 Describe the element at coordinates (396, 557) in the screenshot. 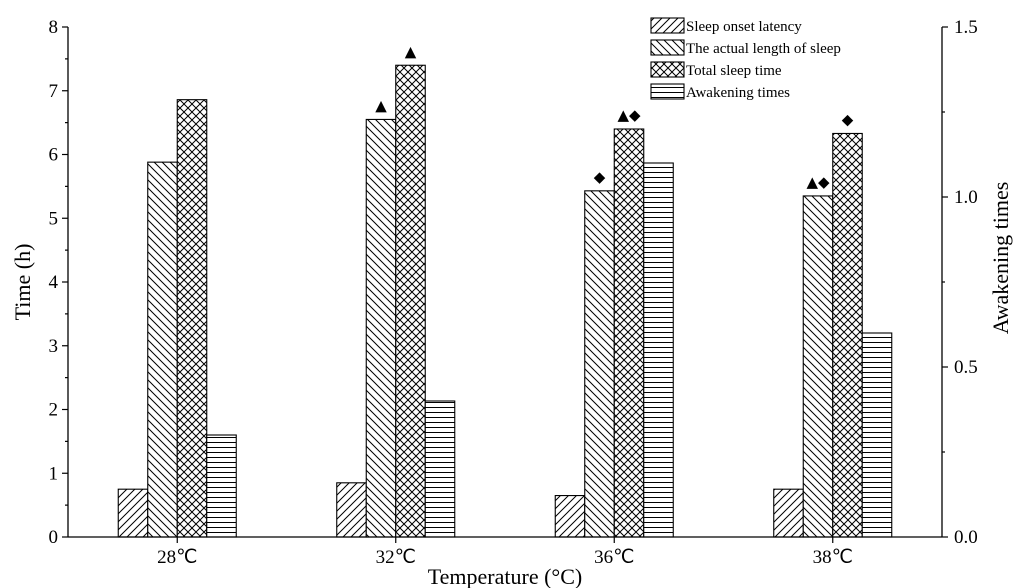

I see `x-tick-label: 32℃` at that location.